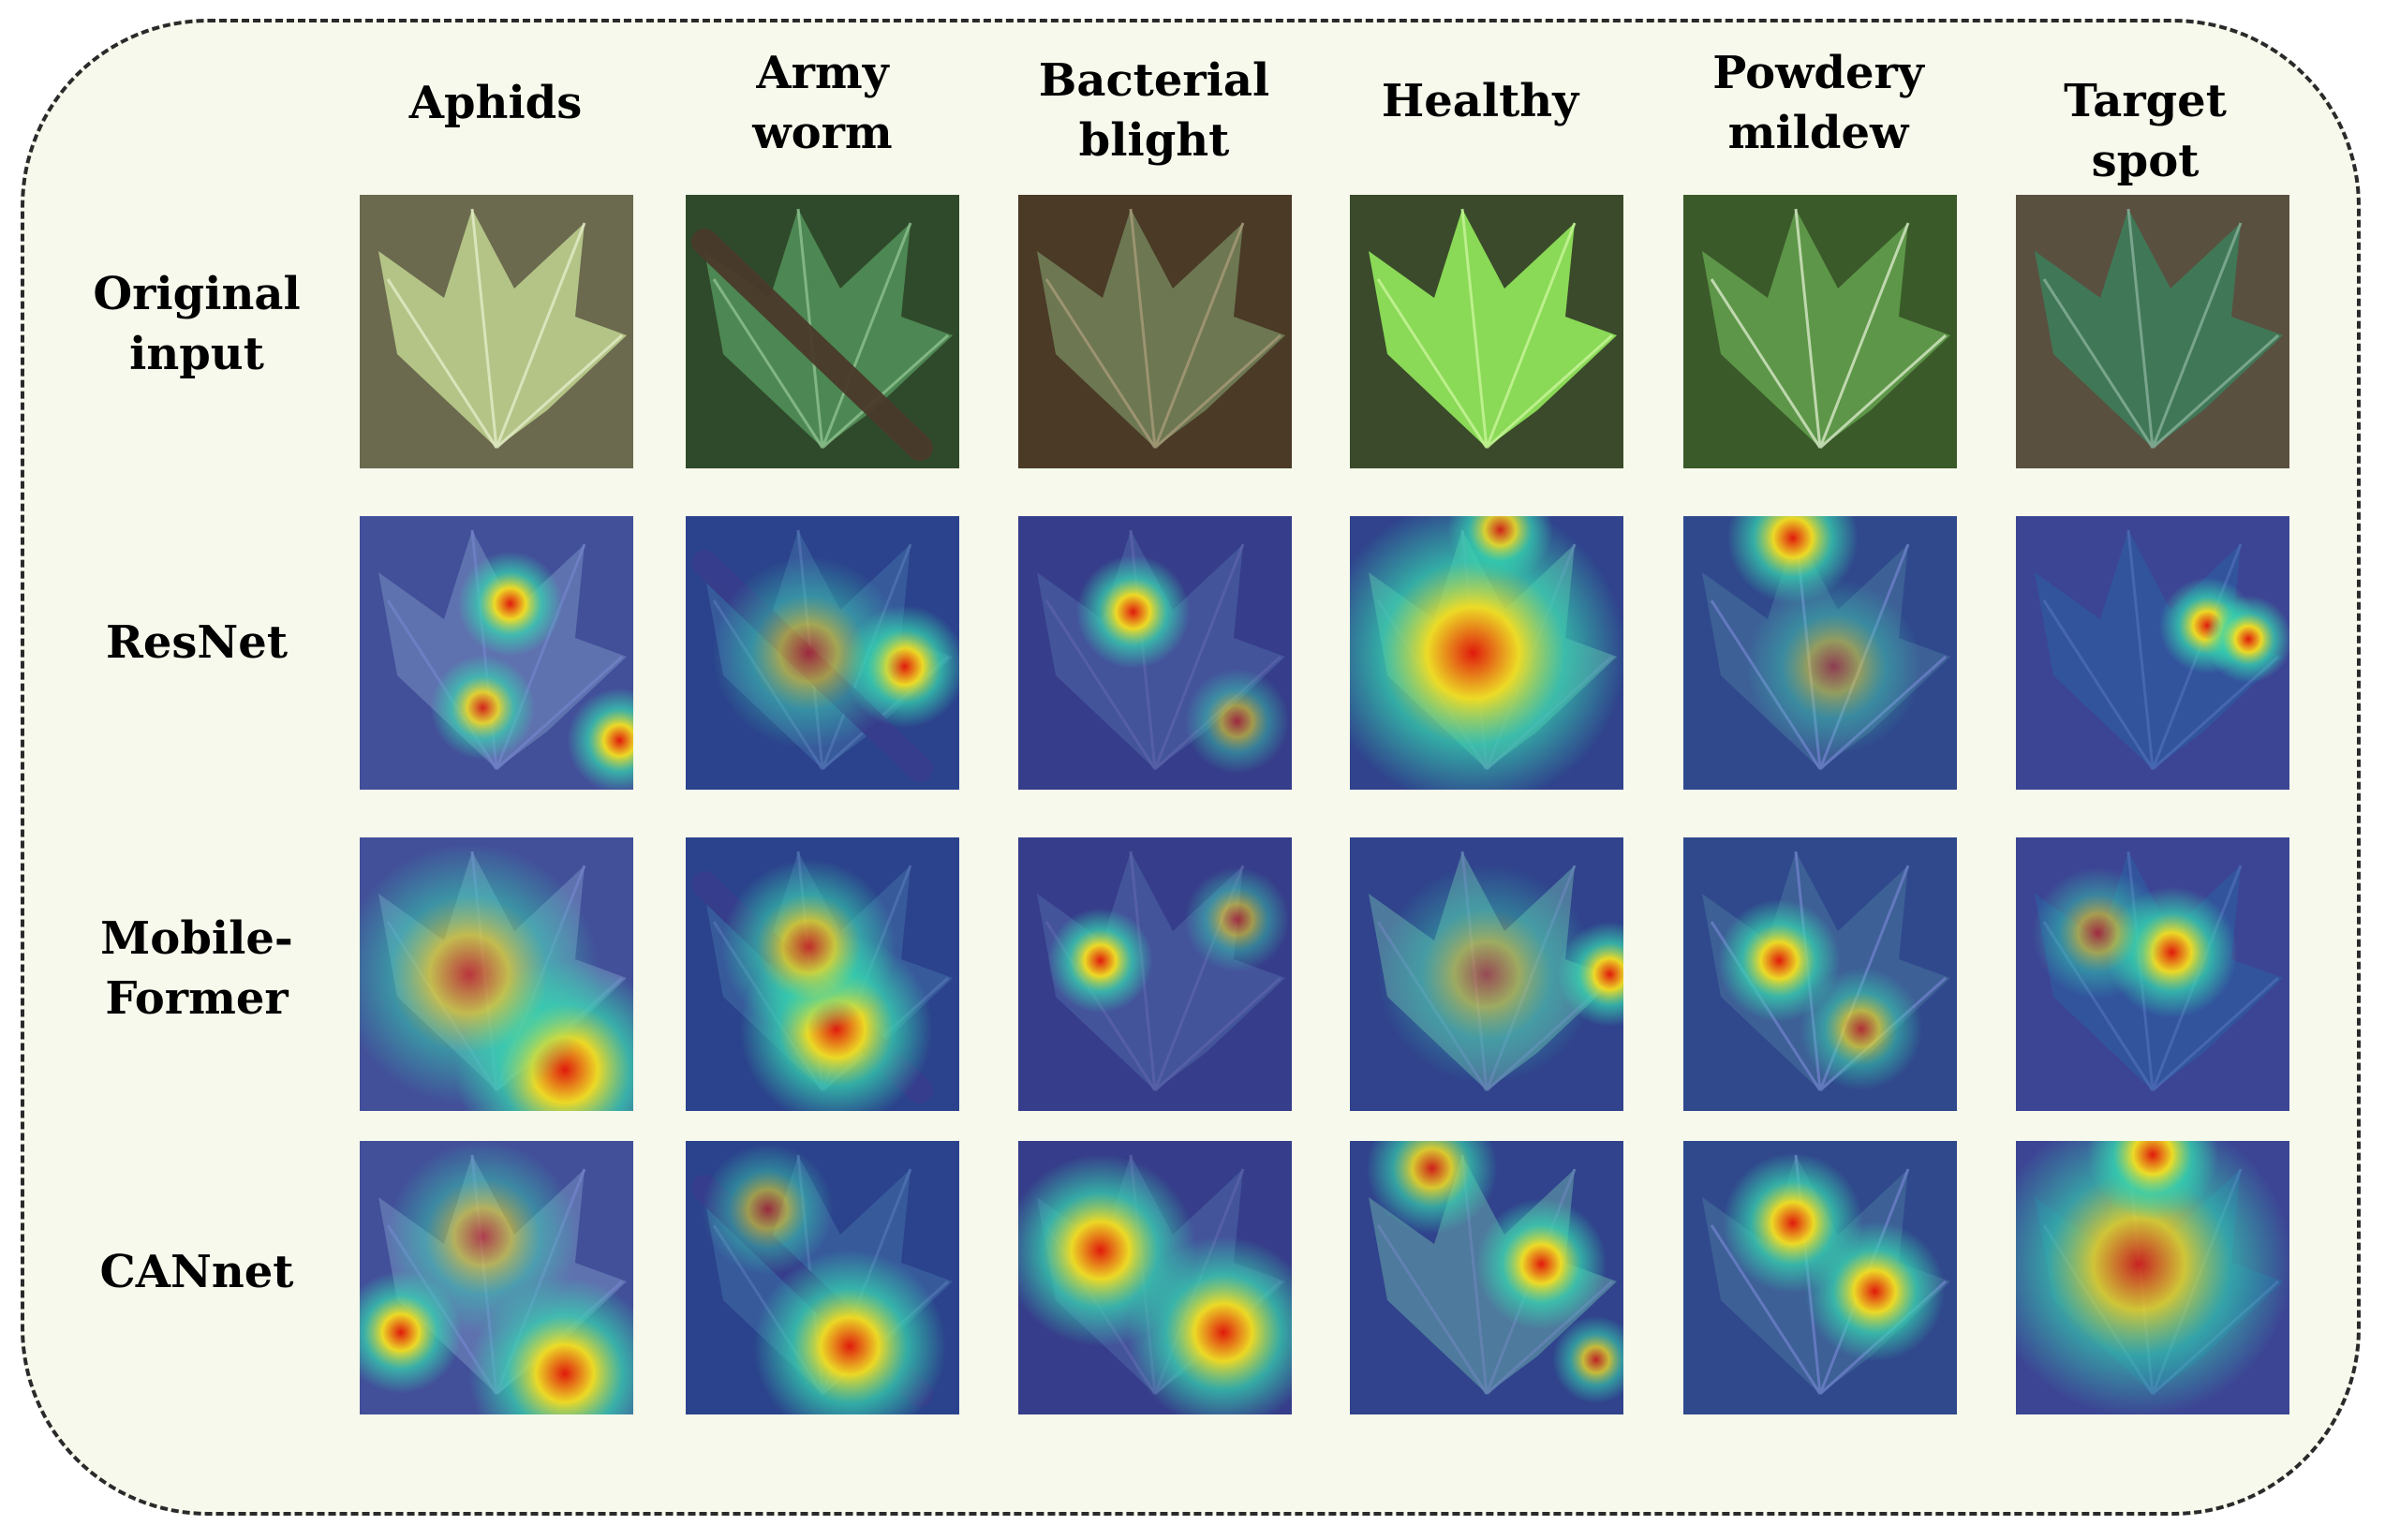 The height and width of the screenshot is (1540, 2385). Describe the element at coordinates (1154, 110) in the screenshot. I see `column-header-bacterial-blight: Bacterial blight` at that location.